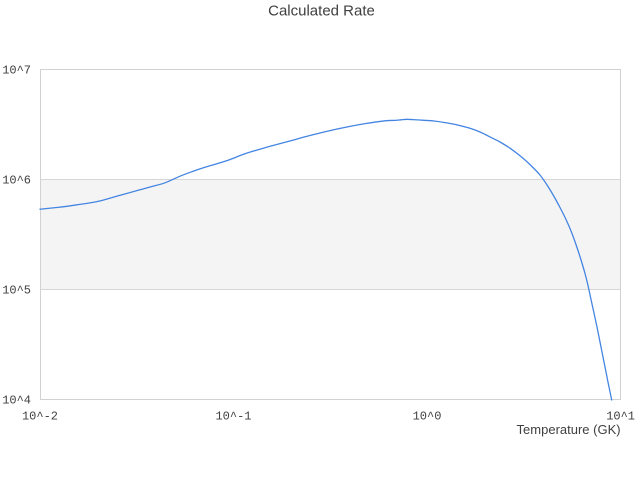  I want to click on svg-text: 10^1, so click(620, 416).